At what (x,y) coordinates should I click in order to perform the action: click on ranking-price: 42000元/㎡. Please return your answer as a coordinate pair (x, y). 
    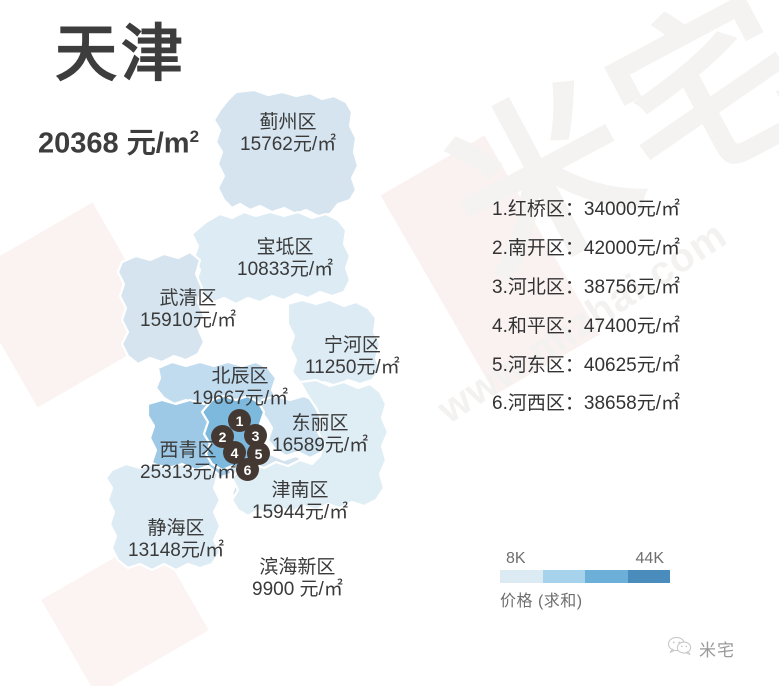
    Looking at the image, I should click on (632, 248).